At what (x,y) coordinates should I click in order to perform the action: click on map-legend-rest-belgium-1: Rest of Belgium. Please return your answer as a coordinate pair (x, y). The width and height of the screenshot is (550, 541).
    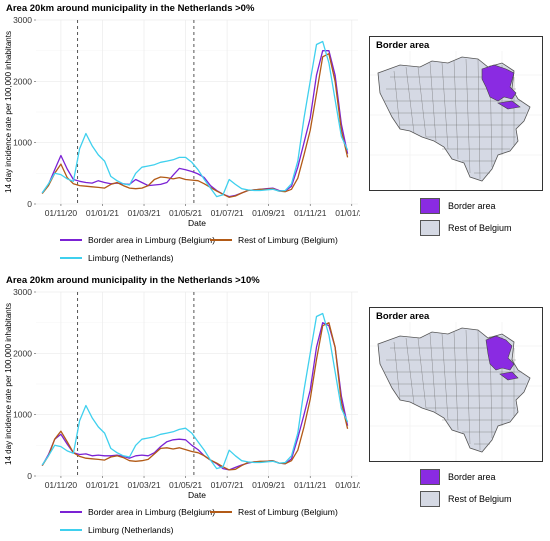
    Looking at the image, I should click on (466, 228).